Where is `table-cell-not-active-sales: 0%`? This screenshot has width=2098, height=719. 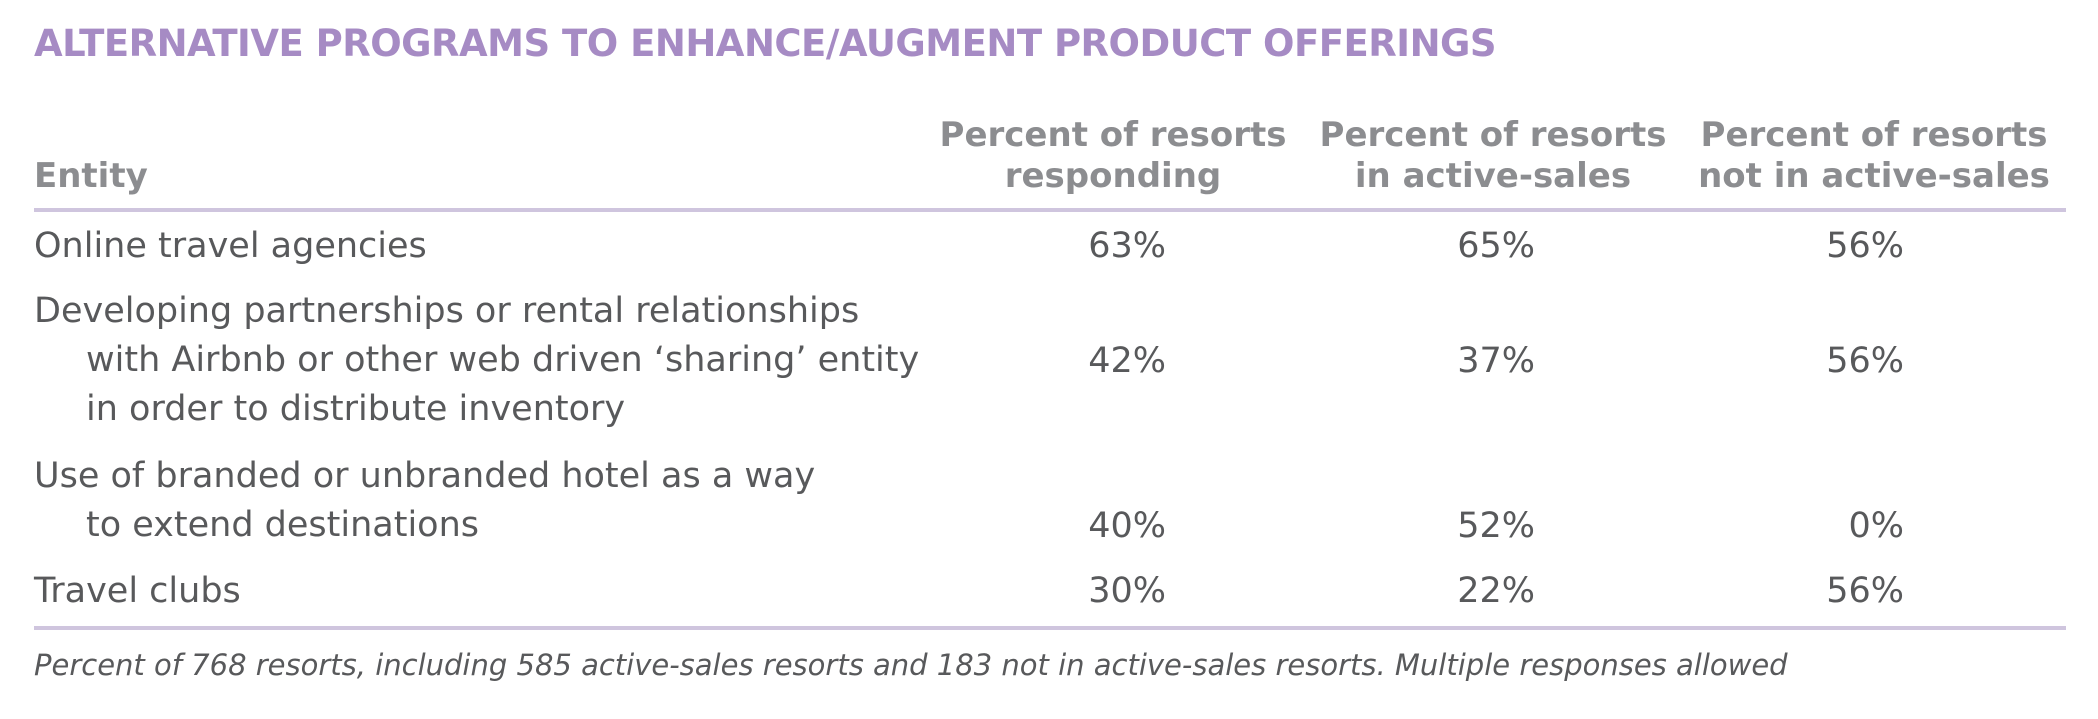
table-cell-not-active-sales: 0% is located at coordinates (1876, 526).